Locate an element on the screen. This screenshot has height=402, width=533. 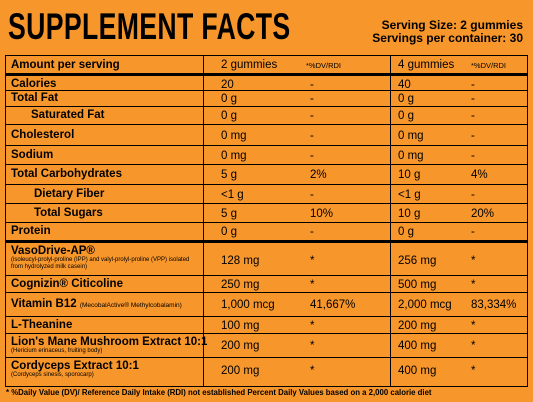
daily-value: 20% is located at coordinates (483, 213).